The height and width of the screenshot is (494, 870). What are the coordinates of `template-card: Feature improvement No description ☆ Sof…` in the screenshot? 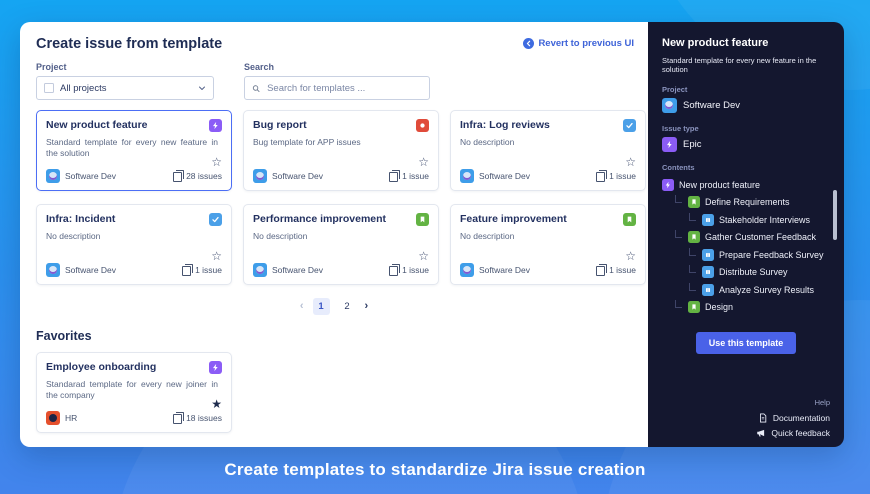 It's located at (548, 244).